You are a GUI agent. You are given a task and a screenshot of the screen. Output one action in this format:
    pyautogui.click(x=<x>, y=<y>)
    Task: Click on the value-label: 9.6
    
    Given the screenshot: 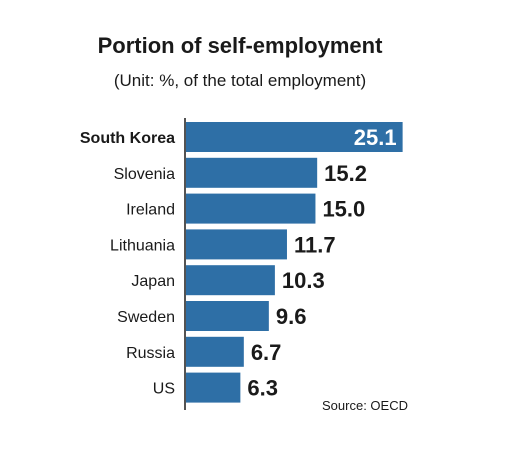 What is the action you would take?
    pyautogui.click(x=291, y=316)
    